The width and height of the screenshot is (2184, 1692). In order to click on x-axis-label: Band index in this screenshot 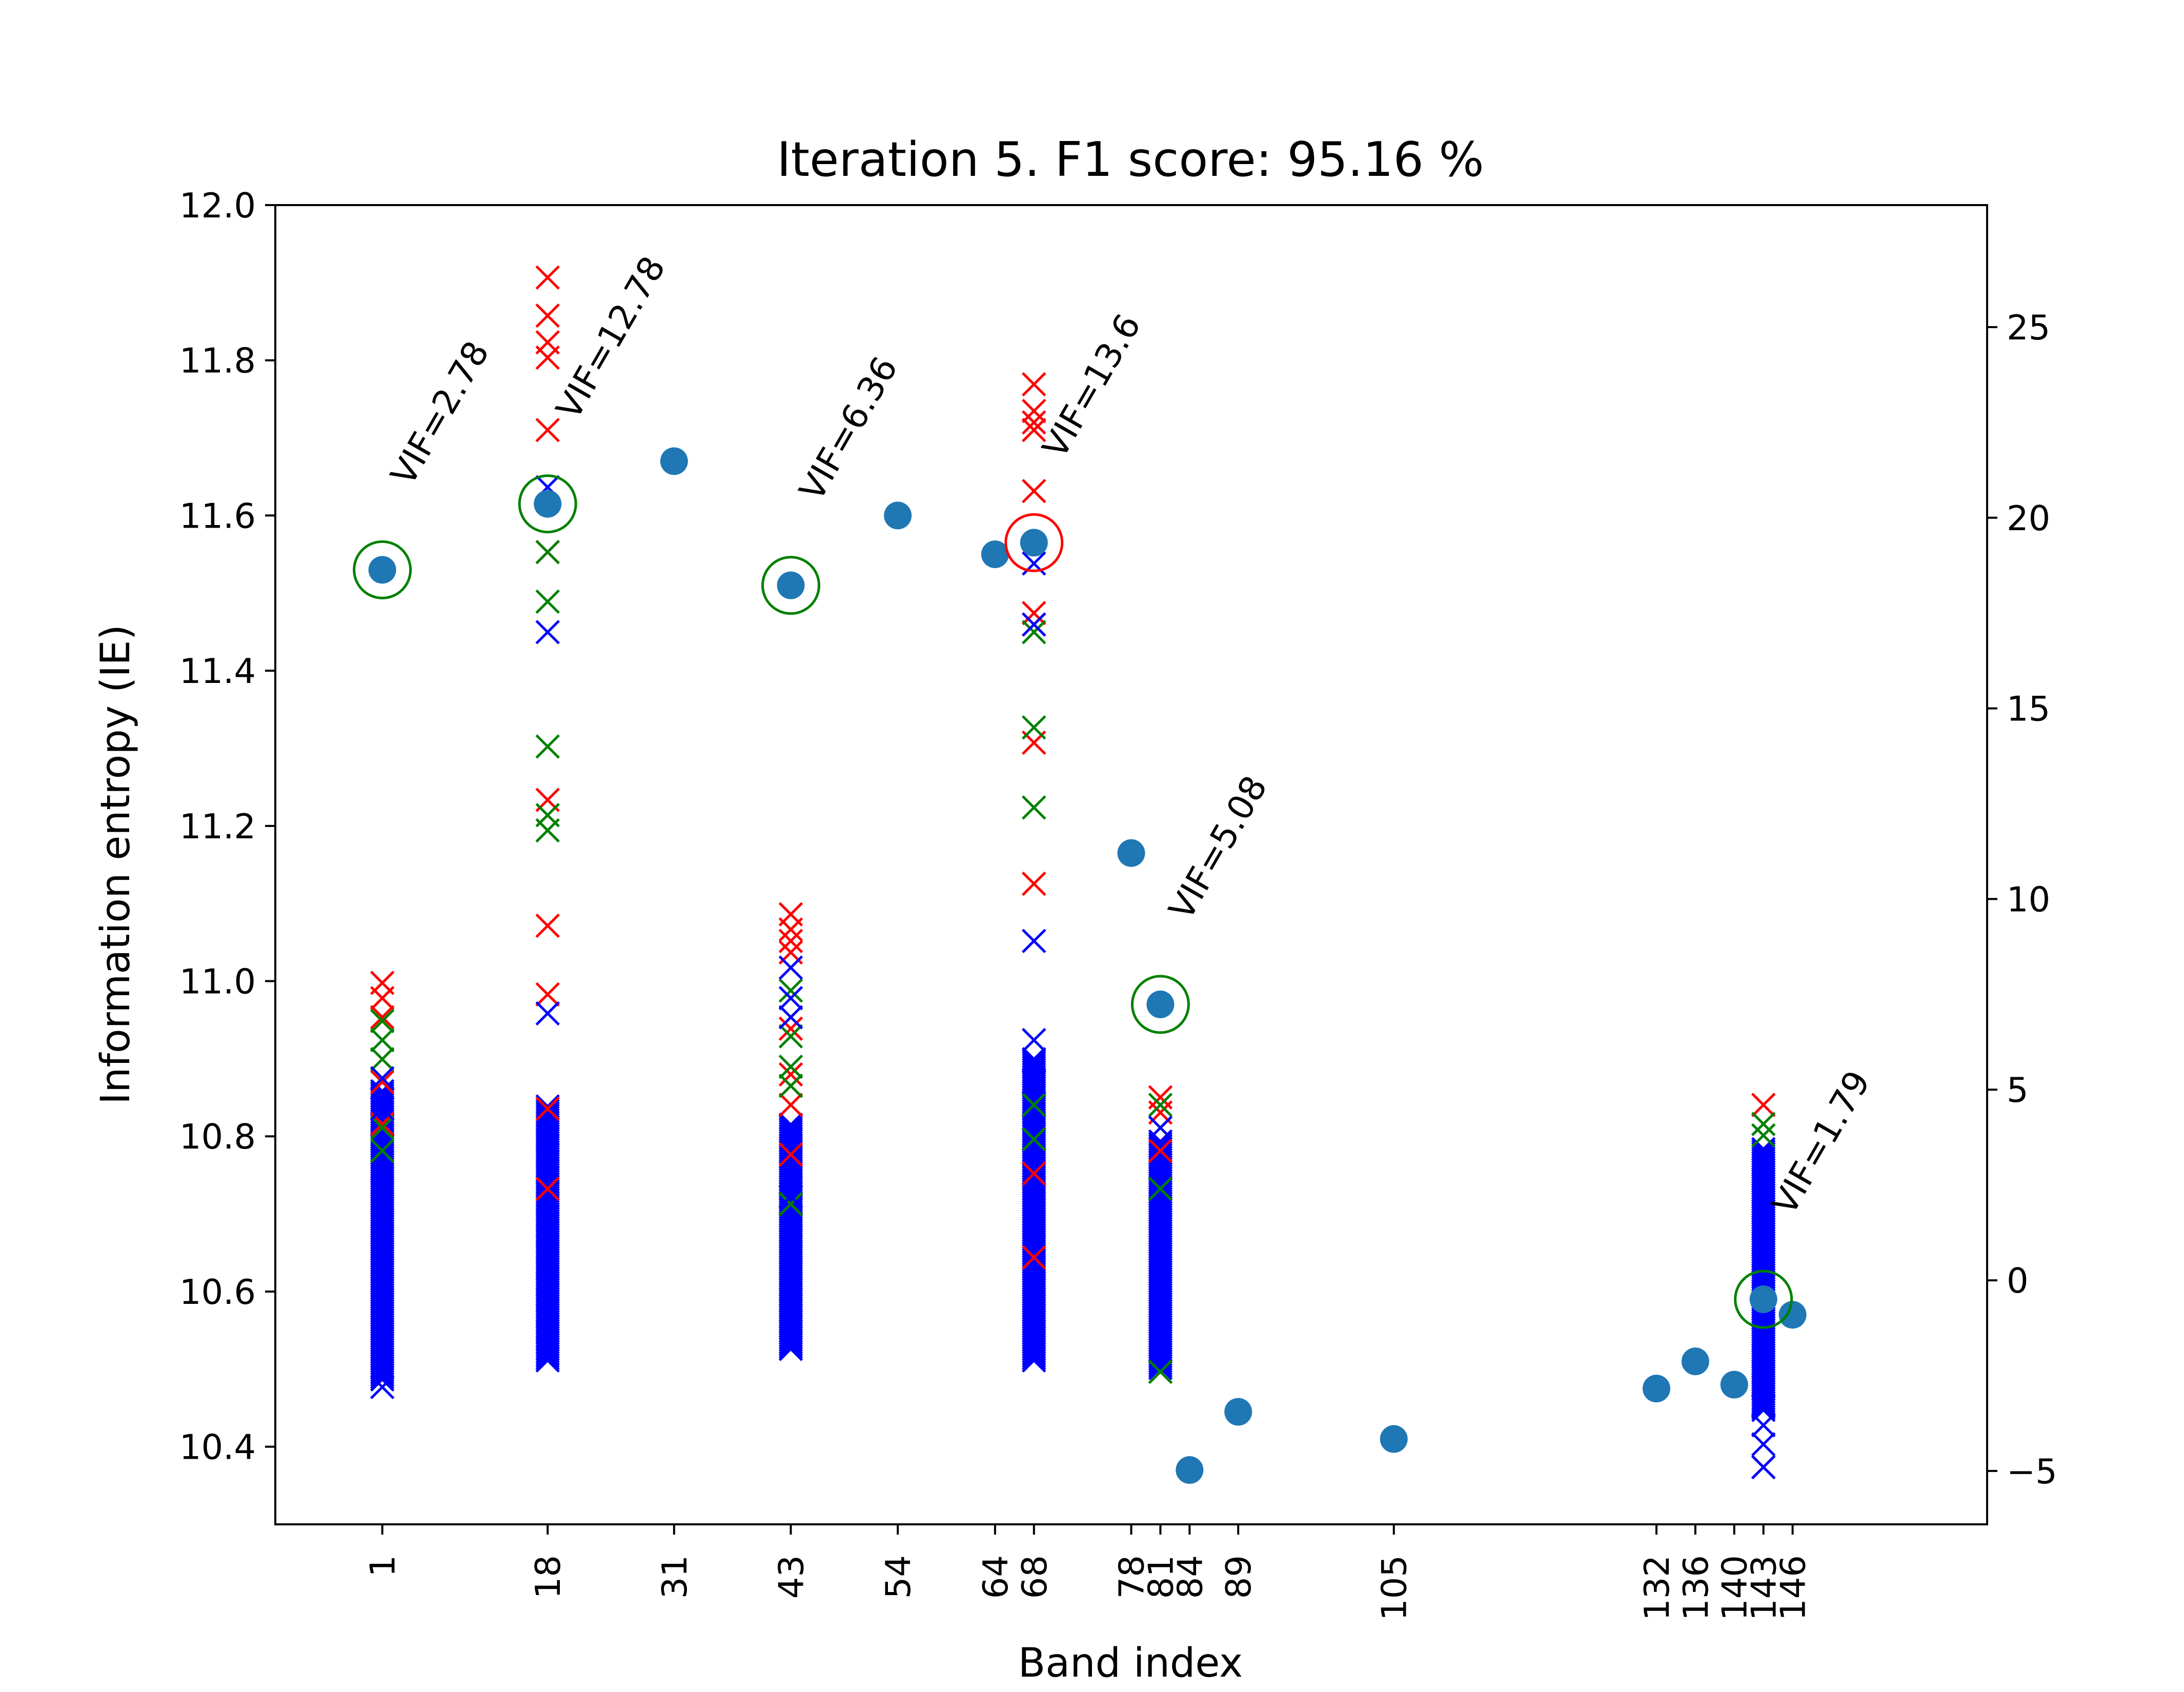, I will do `click(1130, 1663)`.